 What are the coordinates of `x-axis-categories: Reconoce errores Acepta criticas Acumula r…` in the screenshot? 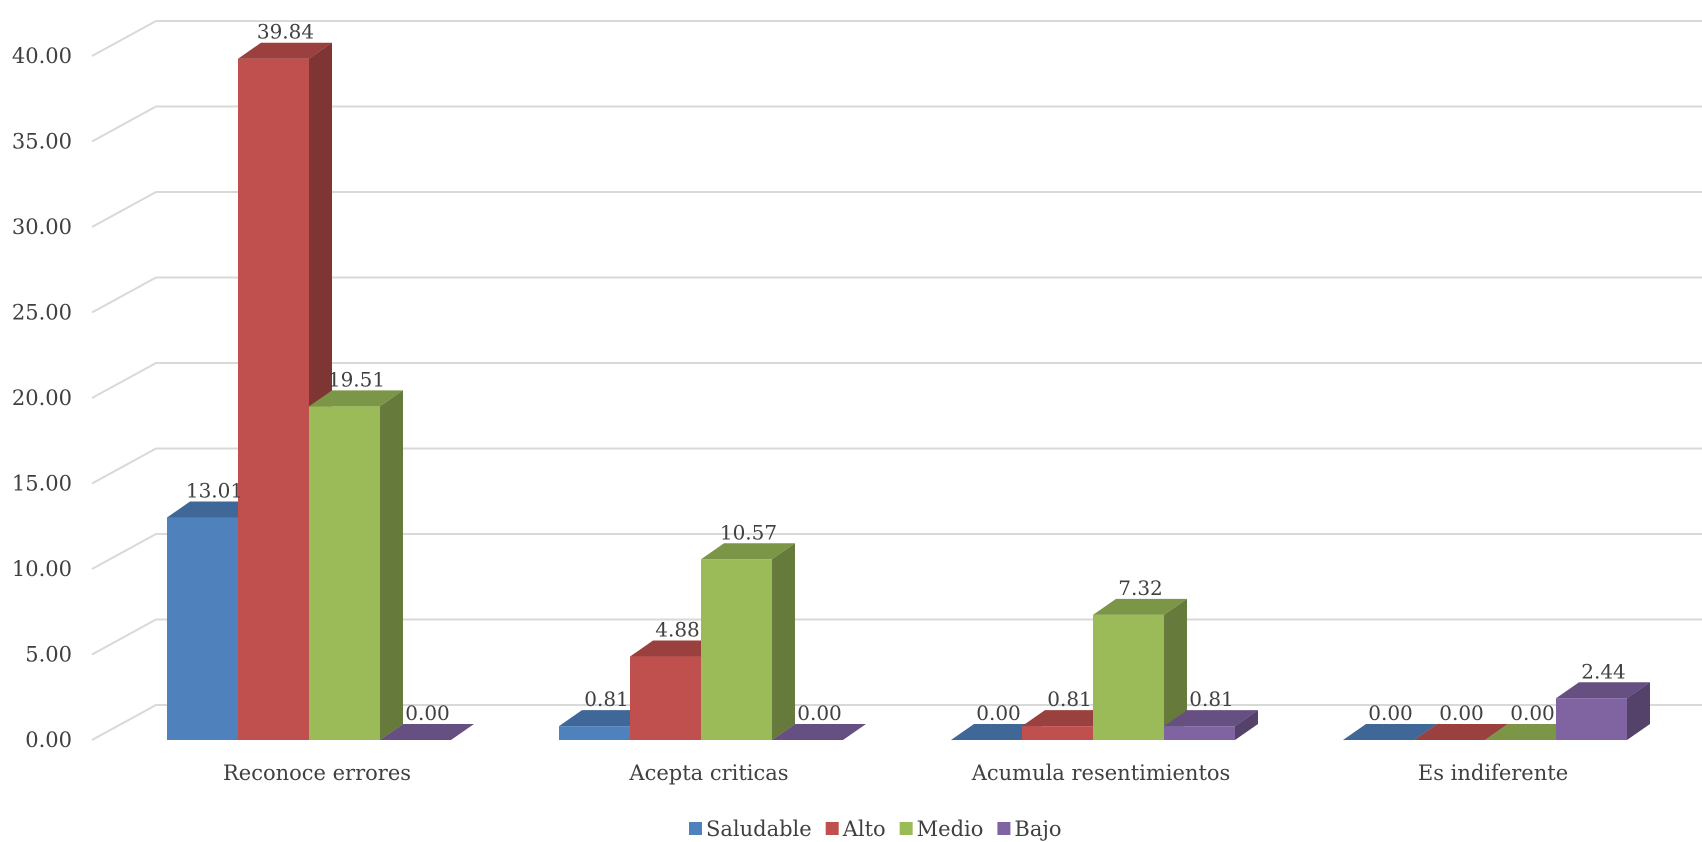 It's located at (895, 773).